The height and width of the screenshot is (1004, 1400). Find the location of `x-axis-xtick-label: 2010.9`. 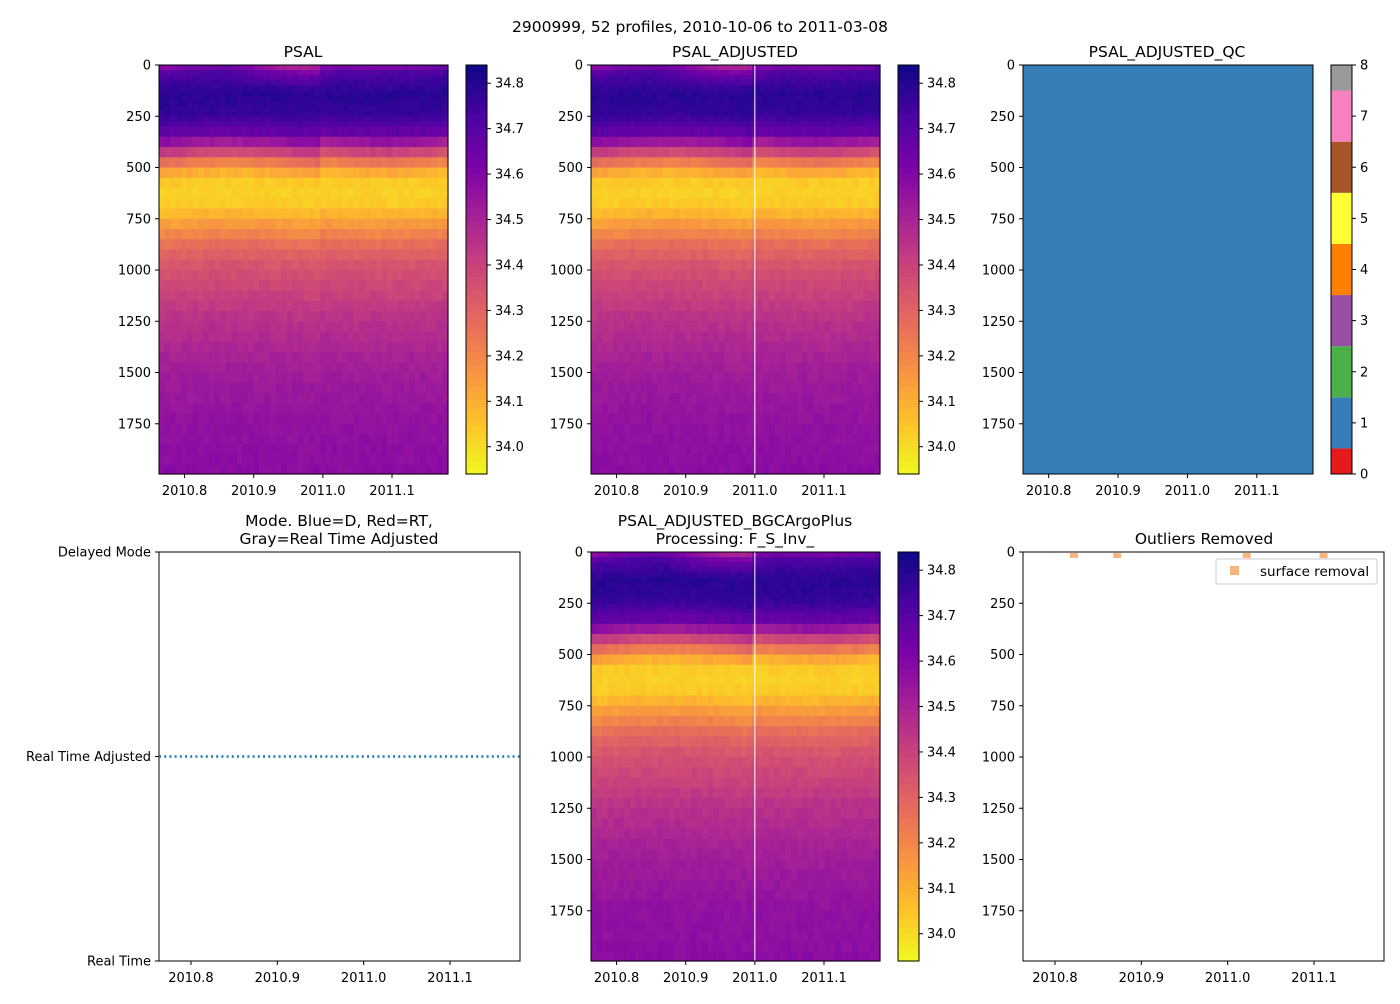

x-axis-xtick-label: 2010.9 is located at coordinates (254, 491).